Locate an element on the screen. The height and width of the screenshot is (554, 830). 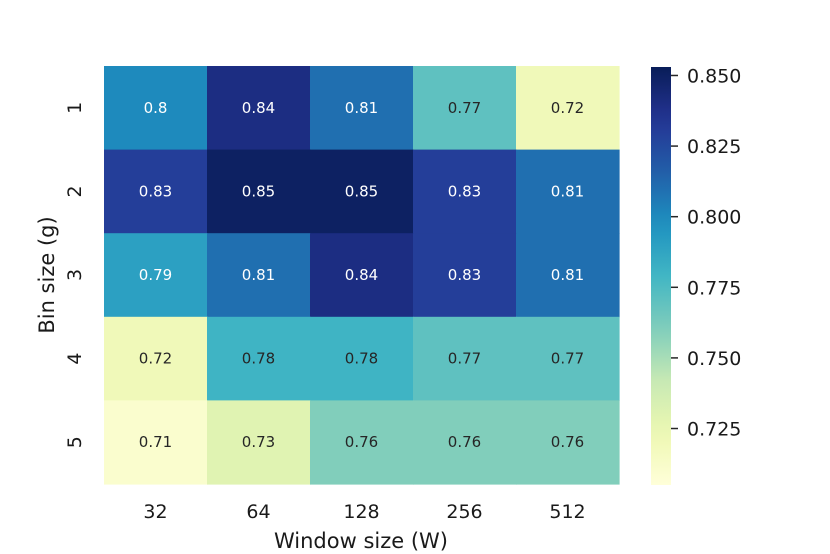
cell-value-label: 0.8 is located at coordinates (156, 108).